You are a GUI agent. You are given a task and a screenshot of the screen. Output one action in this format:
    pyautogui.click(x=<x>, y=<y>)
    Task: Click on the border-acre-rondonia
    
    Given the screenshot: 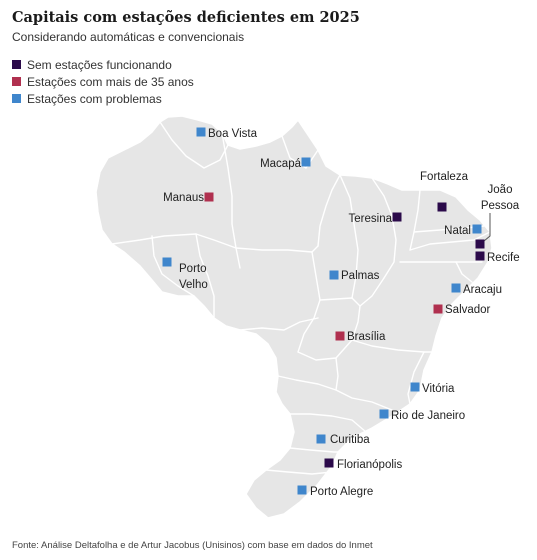 What is the action you would take?
    pyautogui.click(x=173, y=266)
    